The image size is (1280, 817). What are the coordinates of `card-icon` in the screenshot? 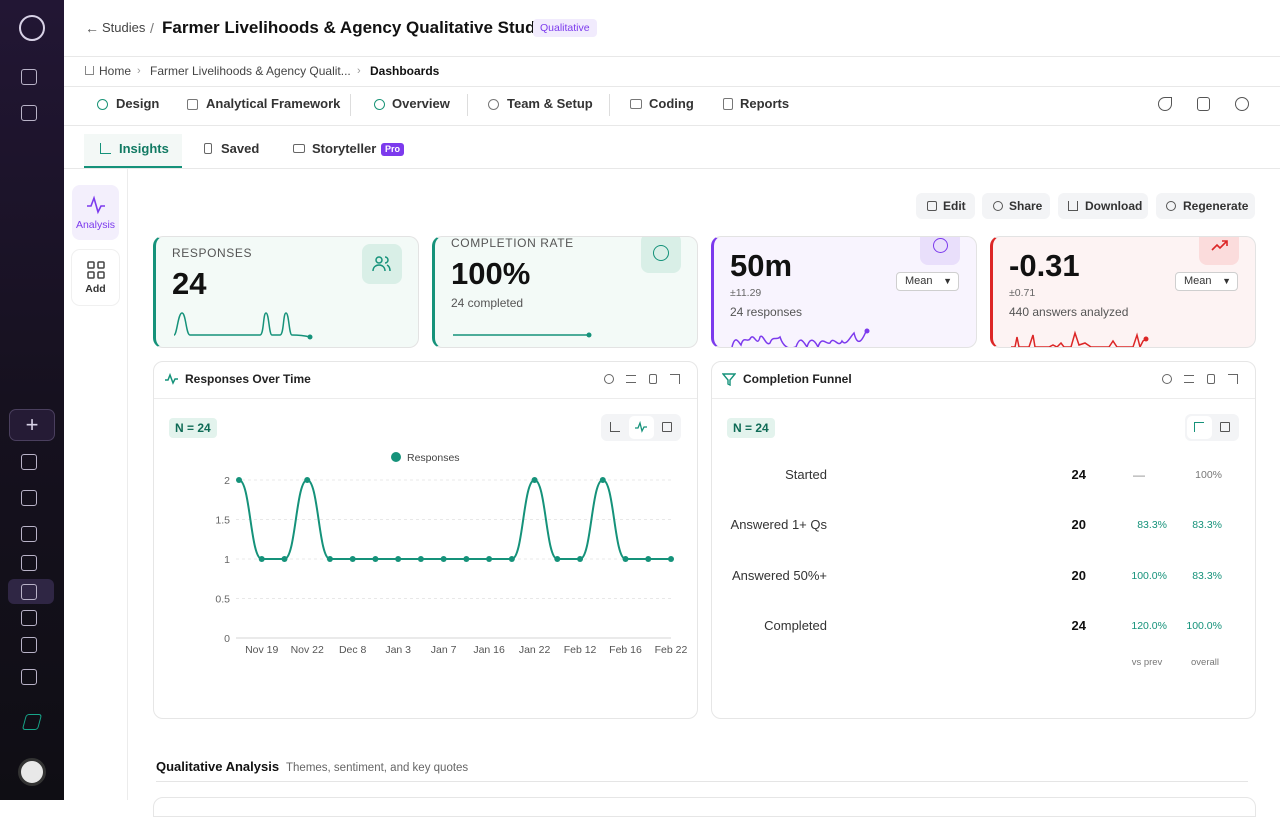 It's located at (729, 379).